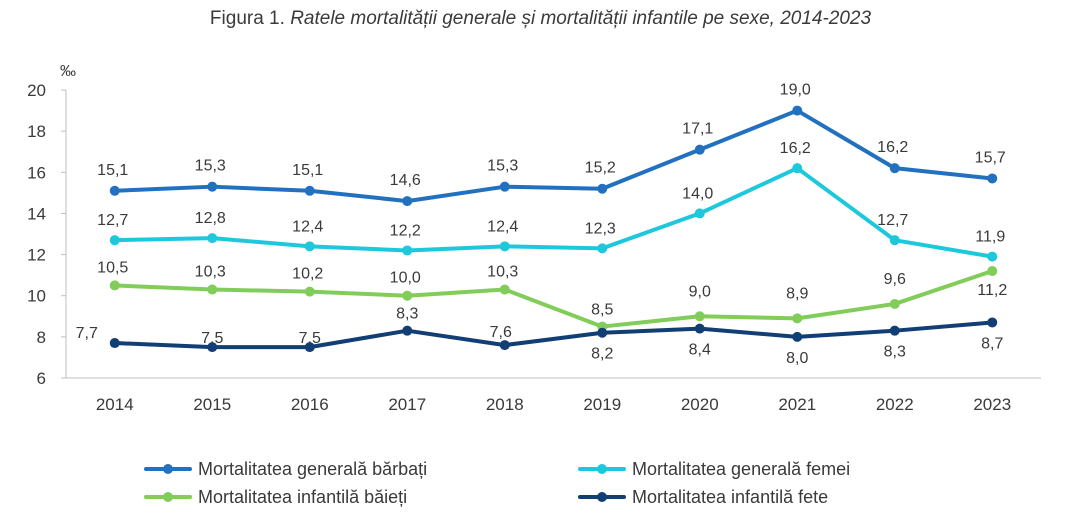 Image resolution: width=1081 pixels, height=528 pixels. Describe the element at coordinates (36, 90) in the screenshot. I see `y-tick-label: 20` at that location.